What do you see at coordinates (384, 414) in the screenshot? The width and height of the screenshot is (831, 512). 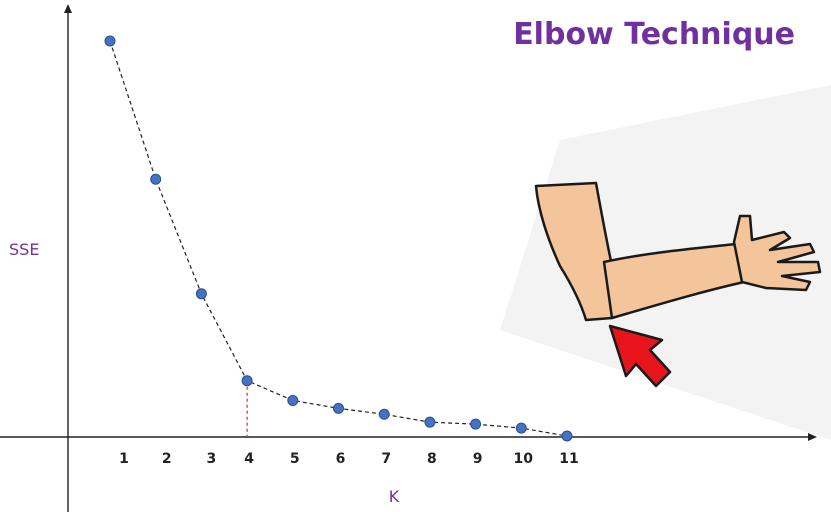 I see `data-point-k7` at bounding box center [384, 414].